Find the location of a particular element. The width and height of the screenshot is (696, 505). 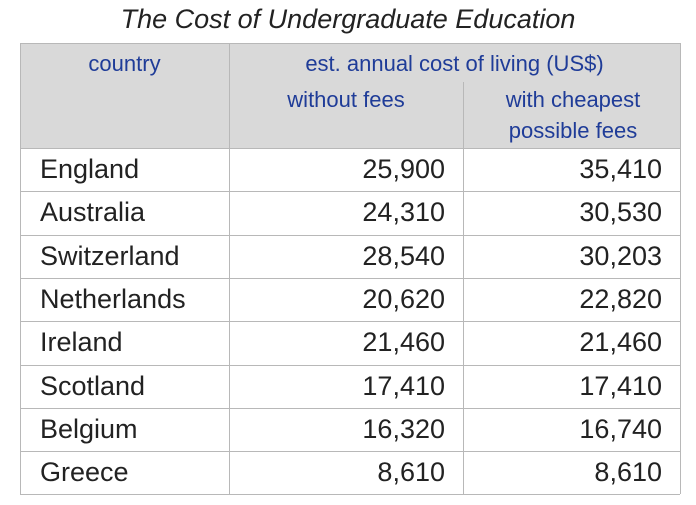

header-cell: without fees is located at coordinates (346, 99).